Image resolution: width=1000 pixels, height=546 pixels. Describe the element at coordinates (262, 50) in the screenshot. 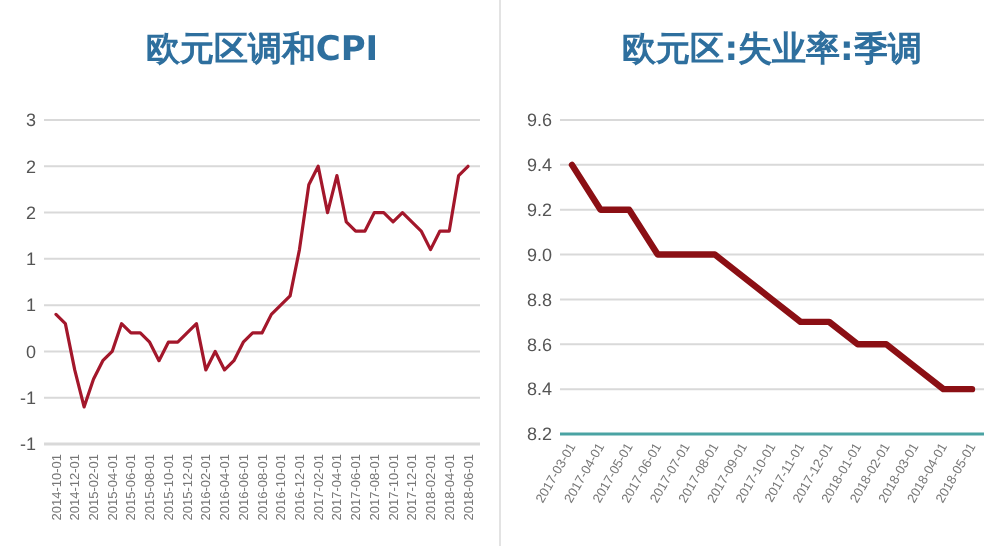

I see `chart-title: 欧元区调和CPI` at that location.